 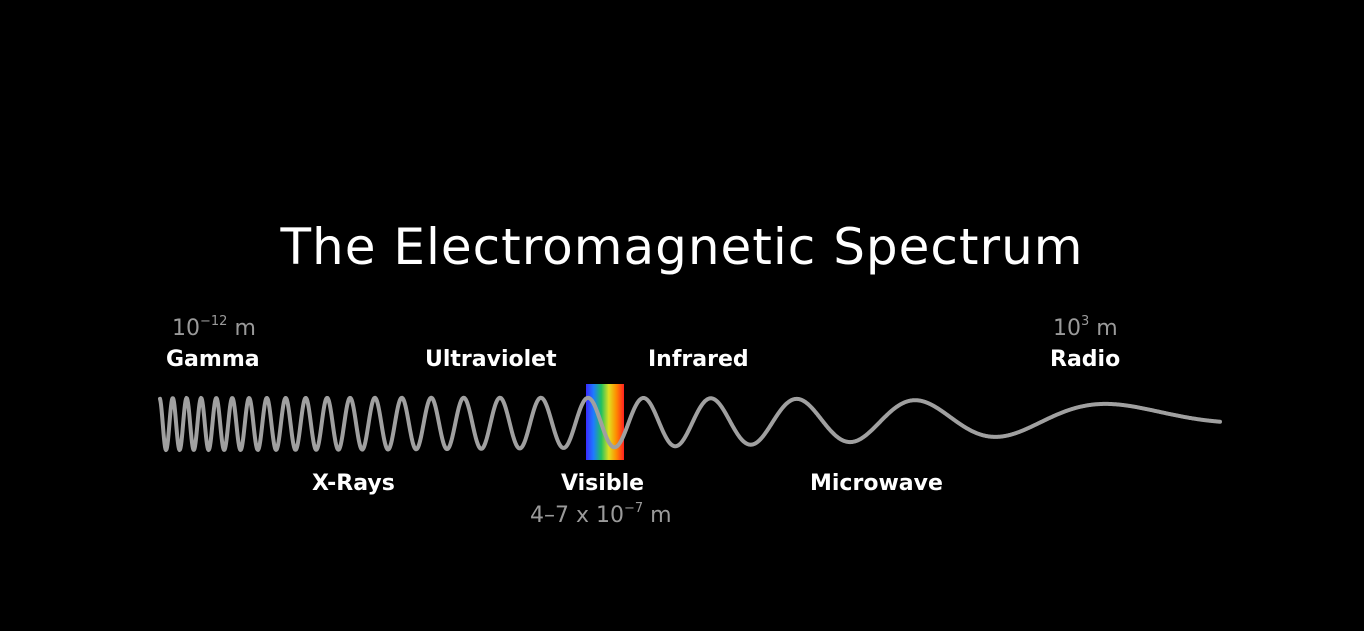 What do you see at coordinates (698, 359) in the screenshot?
I see `infrared-label: Infrared` at bounding box center [698, 359].